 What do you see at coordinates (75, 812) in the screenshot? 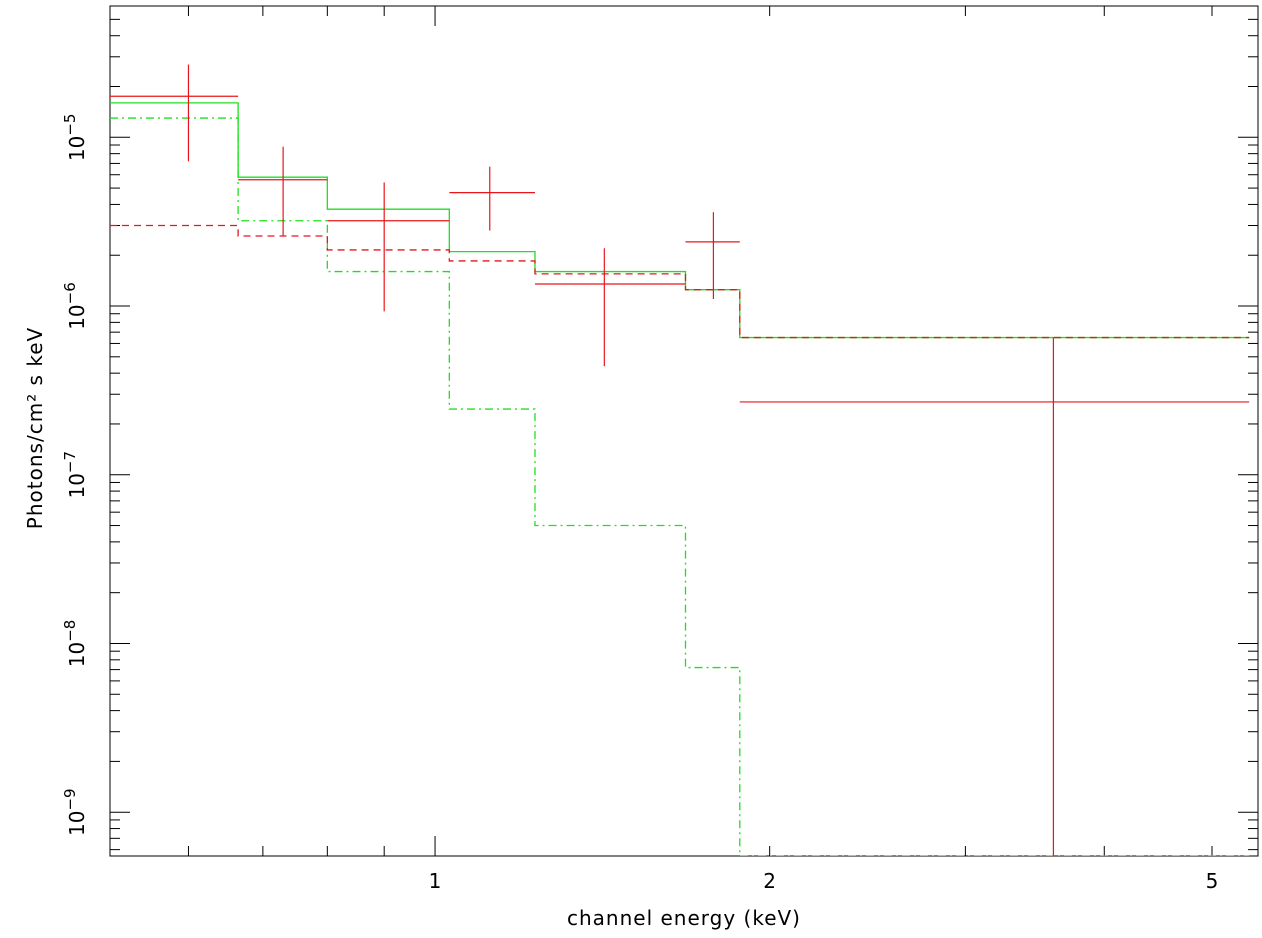
I see `y-tick-label: 10−9` at bounding box center [75, 812].